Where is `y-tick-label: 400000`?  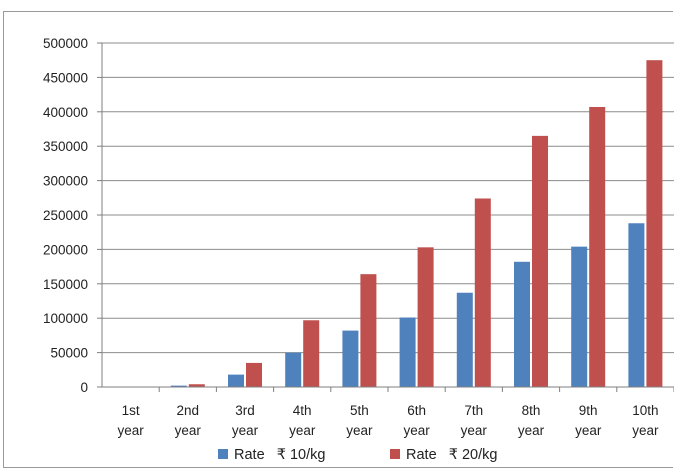
y-tick-label: 400000 is located at coordinates (65, 112).